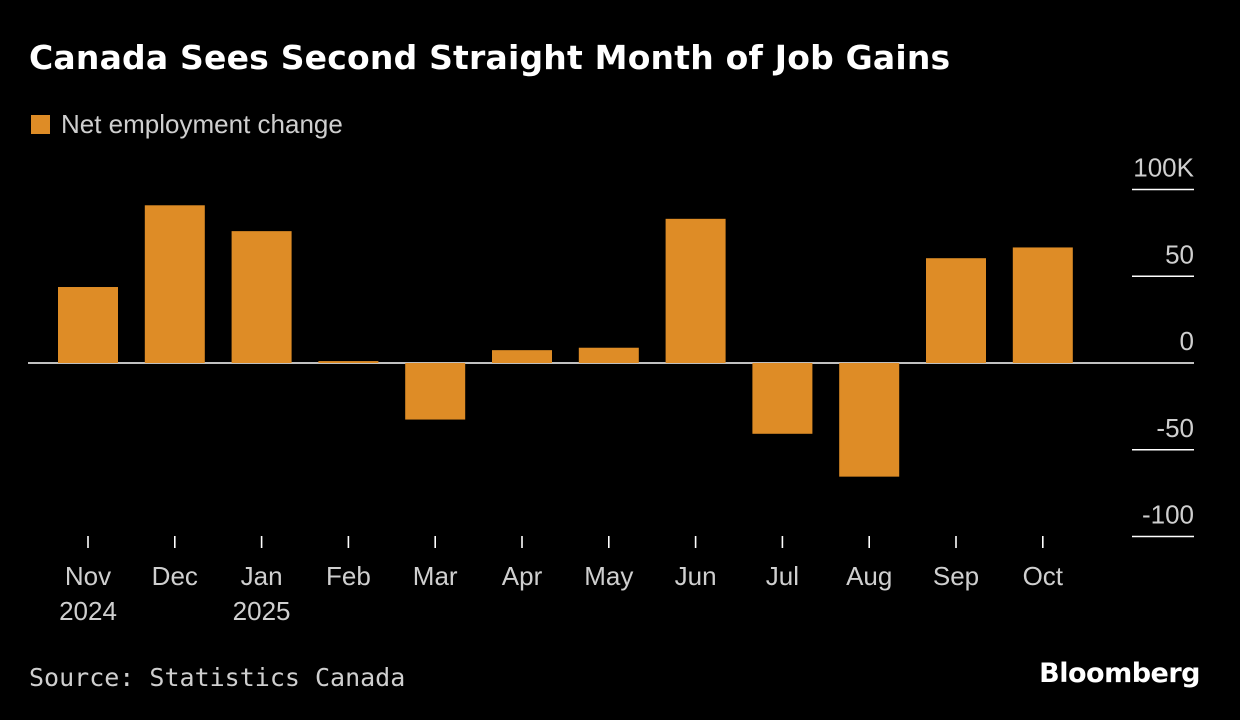 This screenshot has width=1240, height=720. Describe the element at coordinates (40, 124) in the screenshot. I see `legend-swatch` at that location.